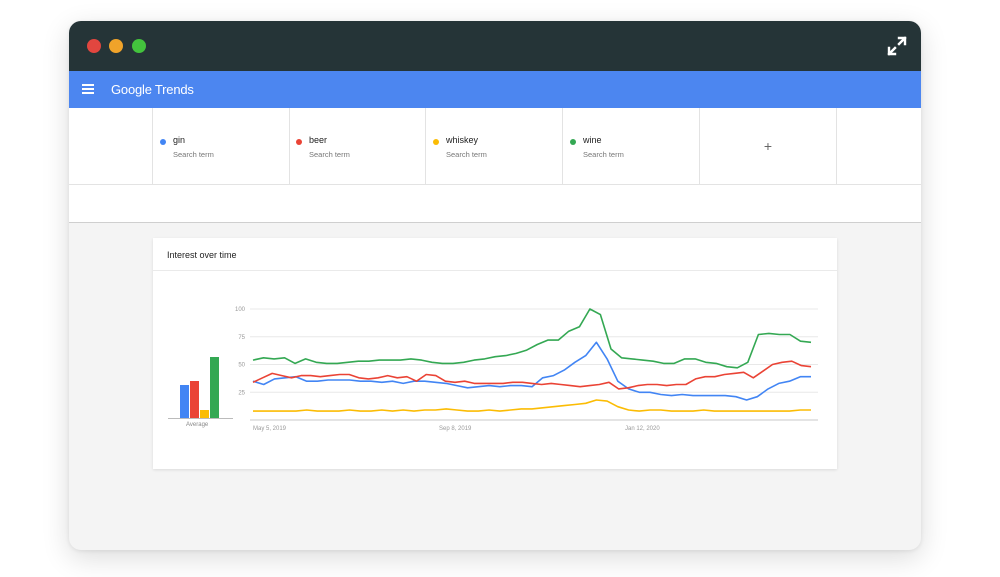  Describe the element at coordinates (94, 46) in the screenshot. I see `close-window-button` at that location.